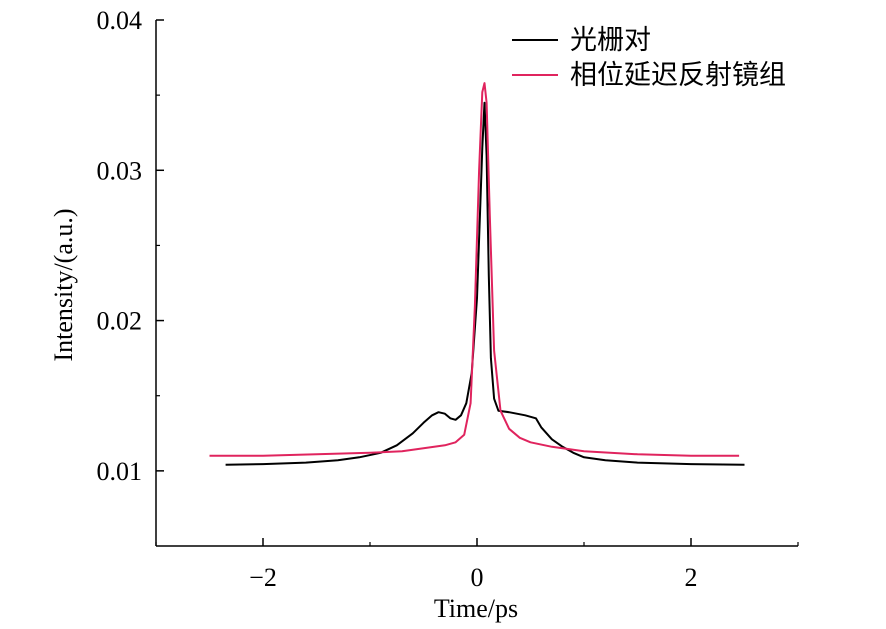 Image resolution: width=886 pixels, height=629 pixels. I want to click on x-tick-label: 2, so click(691, 577).